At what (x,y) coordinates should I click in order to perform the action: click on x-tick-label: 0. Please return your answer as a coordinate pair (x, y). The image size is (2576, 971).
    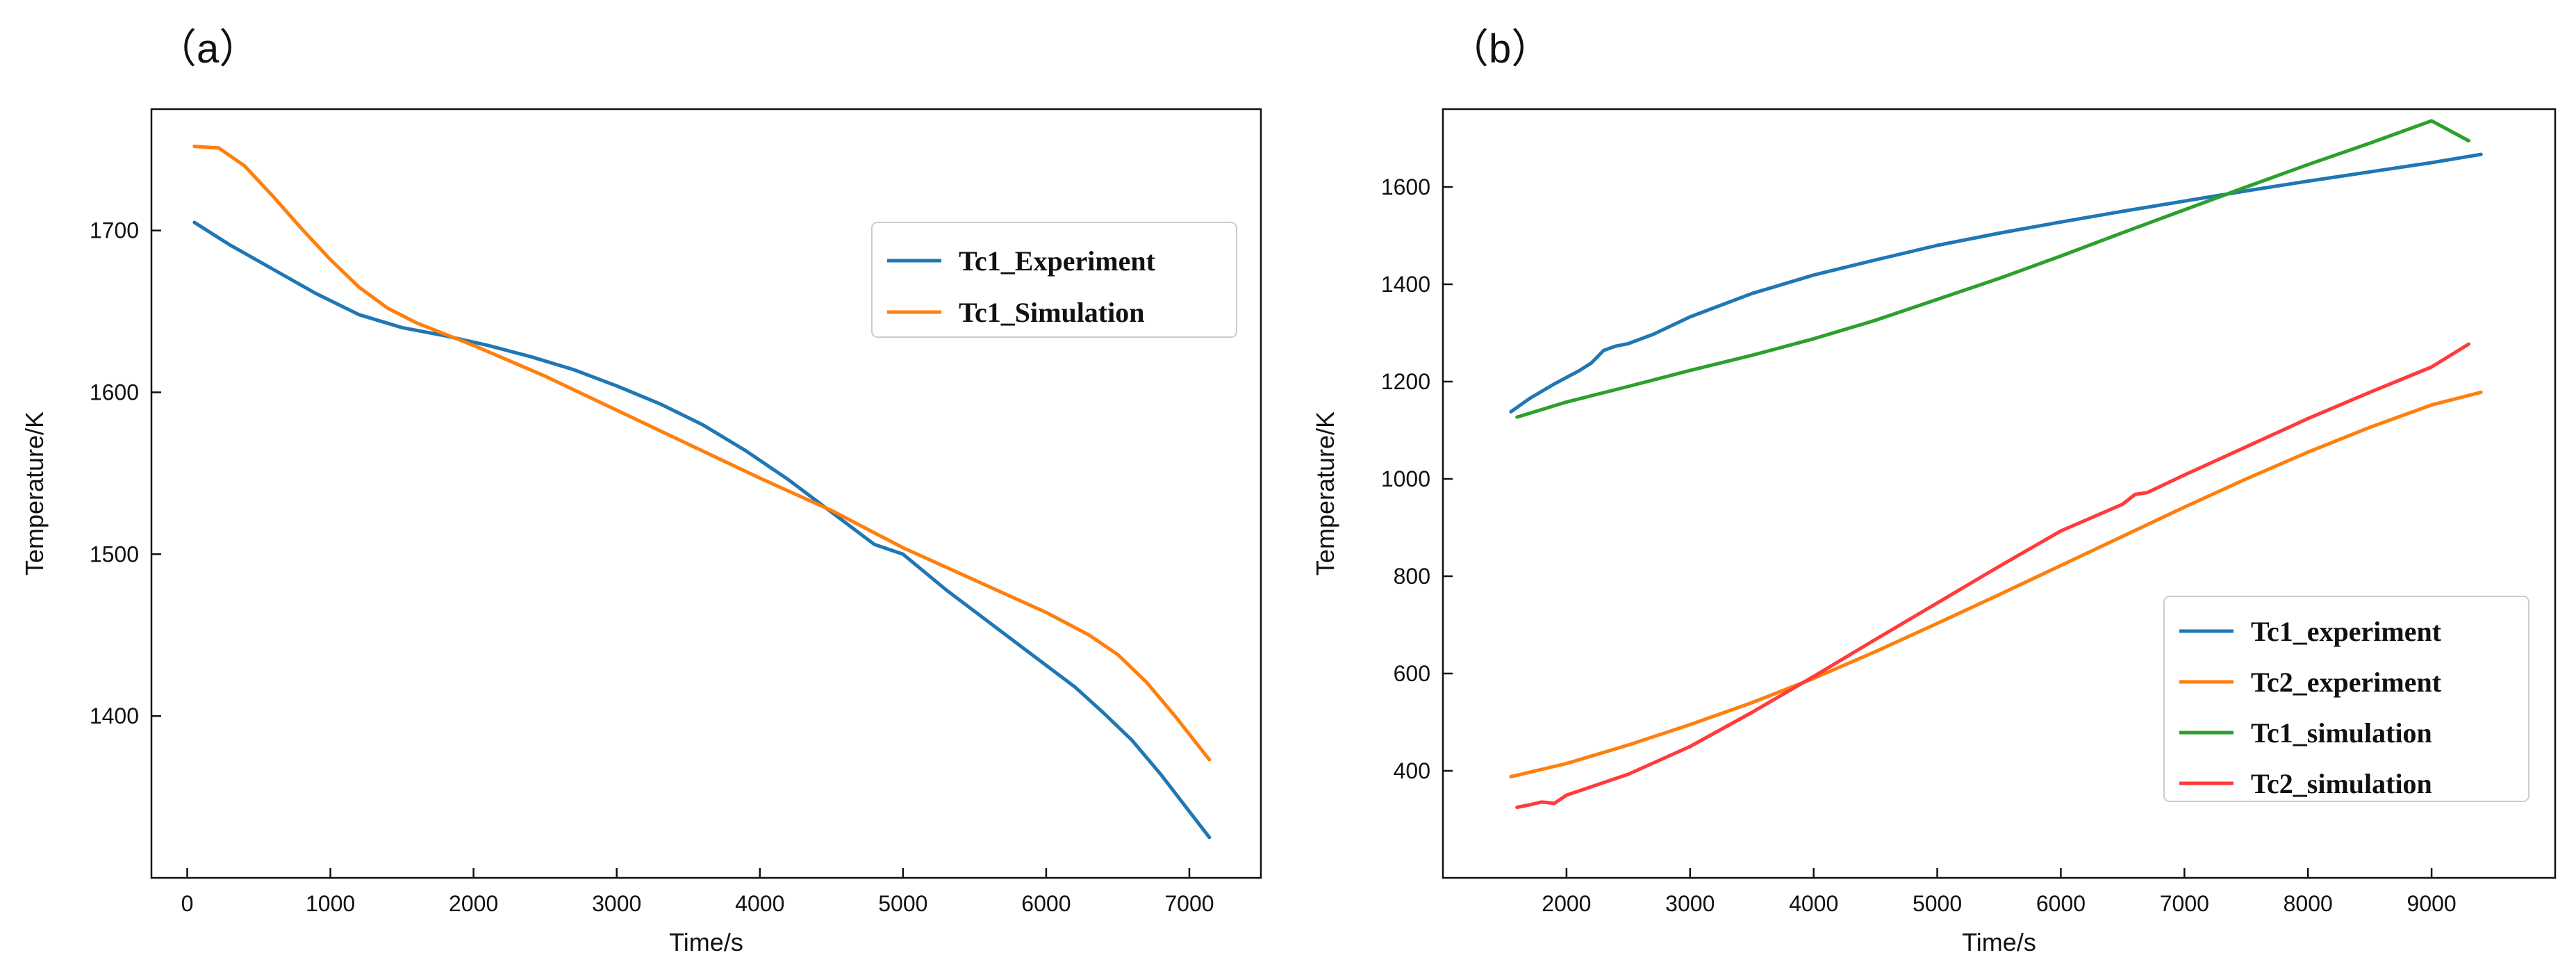
    Looking at the image, I should click on (188, 903).